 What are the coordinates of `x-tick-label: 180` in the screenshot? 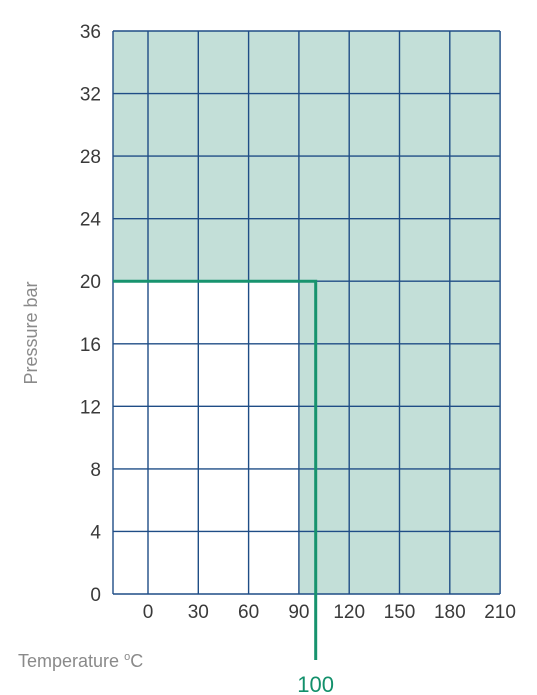 It's located at (450, 612).